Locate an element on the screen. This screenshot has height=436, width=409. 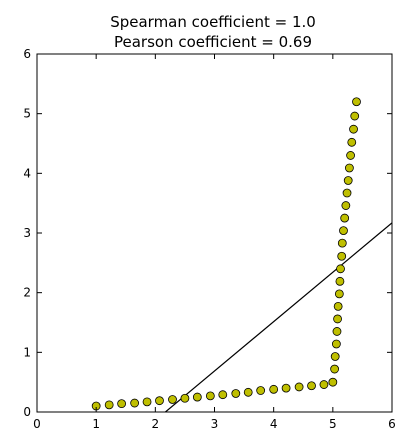
x-tick-label-0: 0 is located at coordinates (37, 424).